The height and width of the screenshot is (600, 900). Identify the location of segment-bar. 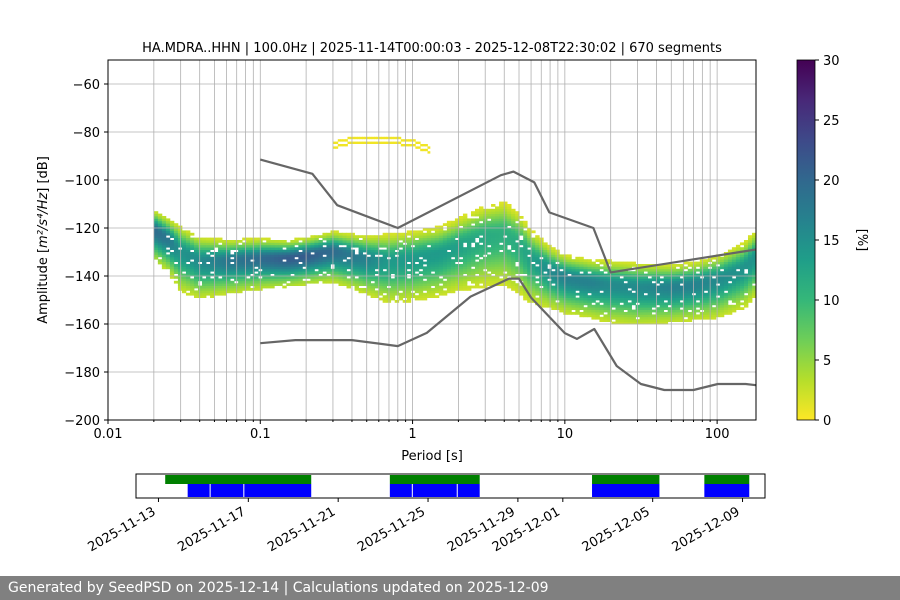
(249, 490).